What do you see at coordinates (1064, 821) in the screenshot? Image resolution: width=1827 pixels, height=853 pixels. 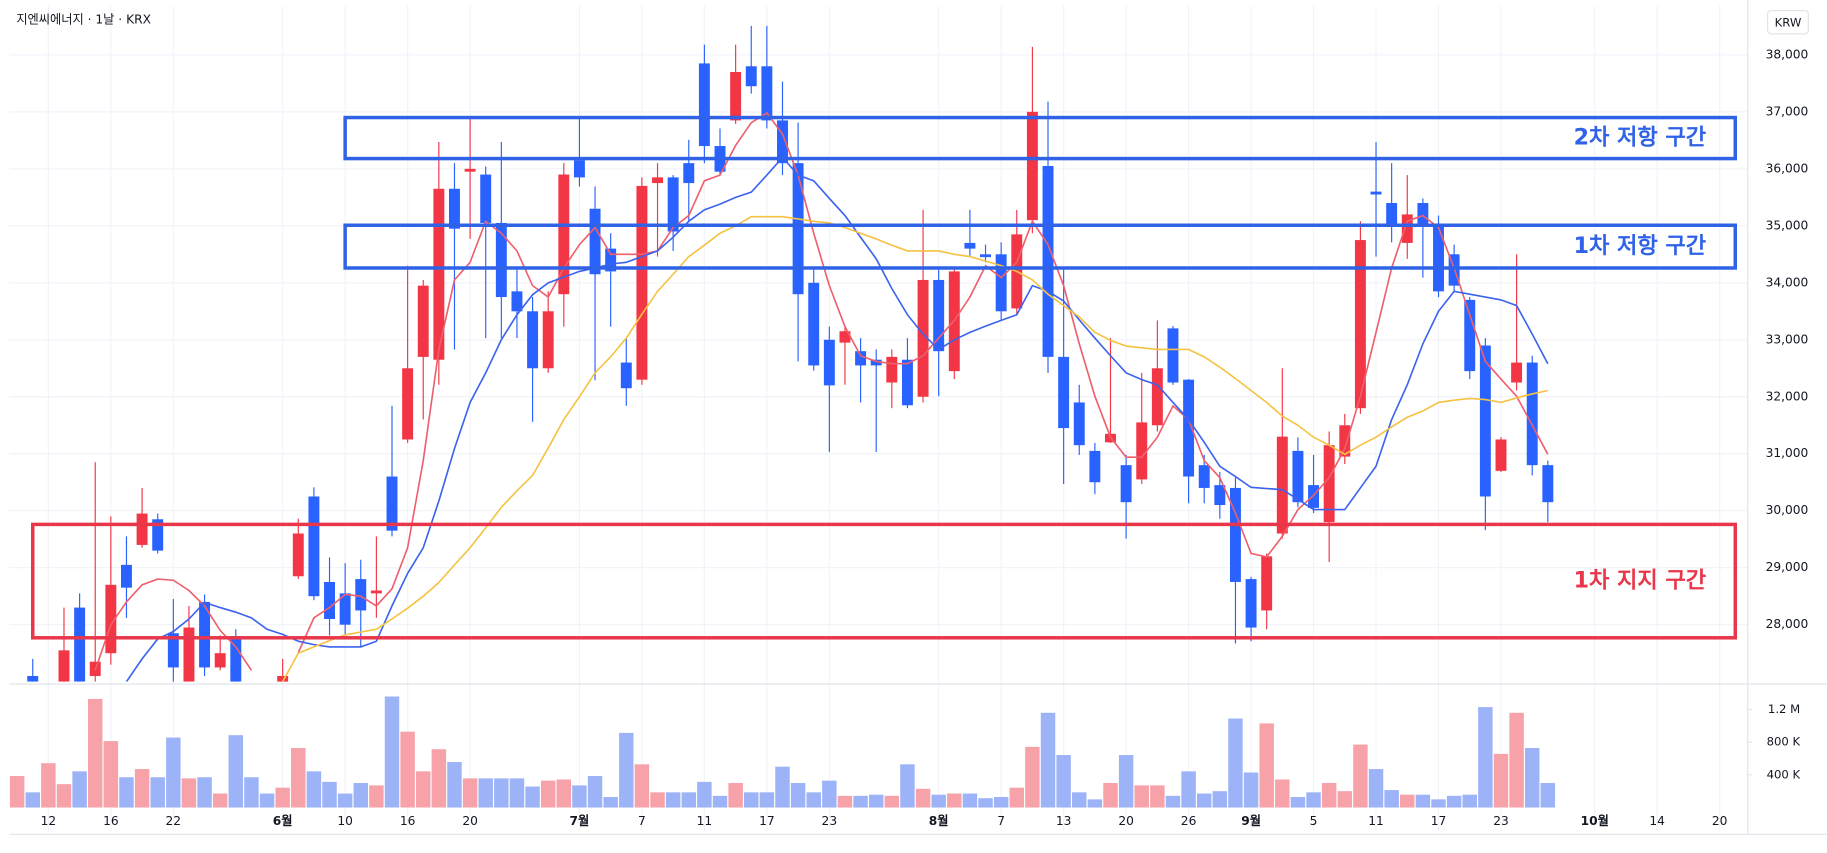 I see `x-tick-label: 13` at bounding box center [1064, 821].